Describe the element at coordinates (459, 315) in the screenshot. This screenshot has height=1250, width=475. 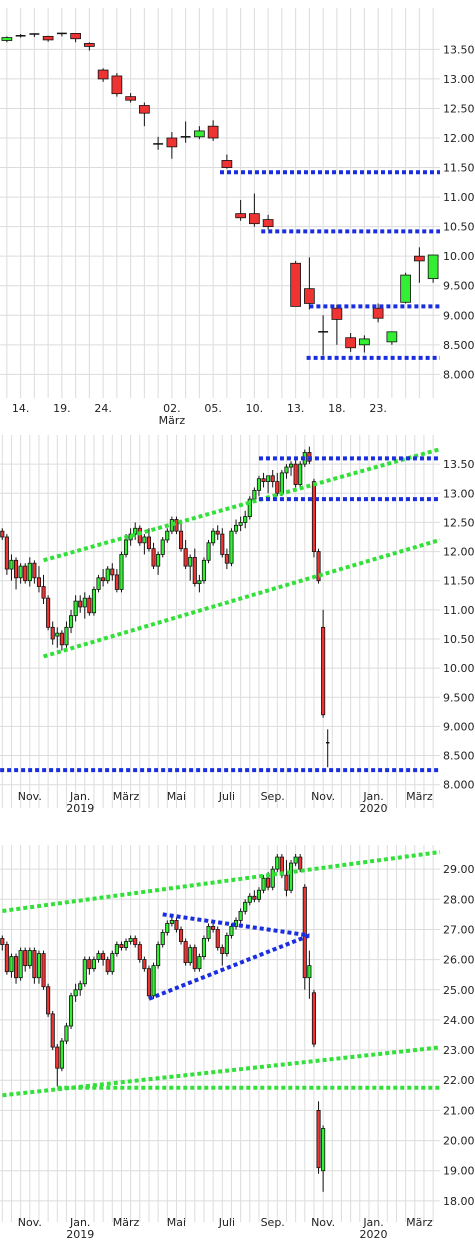
I see `y-tick-label: 9.000` at that location.